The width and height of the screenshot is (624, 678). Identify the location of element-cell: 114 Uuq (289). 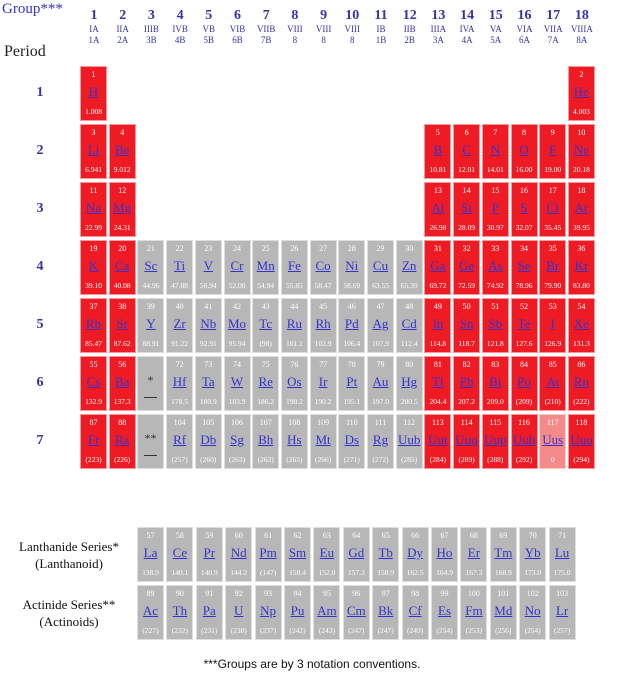
(467, 441).